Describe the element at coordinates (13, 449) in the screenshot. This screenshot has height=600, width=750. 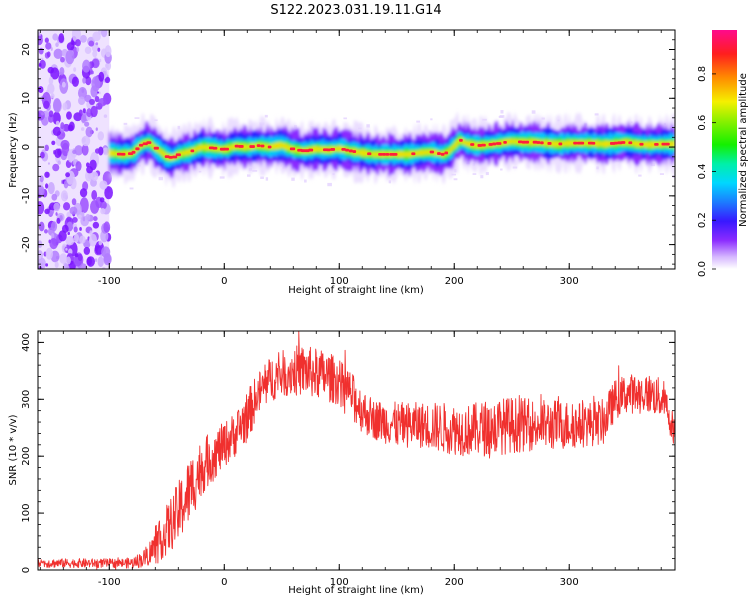
I see `snr-y-axis-label: SNR (10 * v/v)` at that location.